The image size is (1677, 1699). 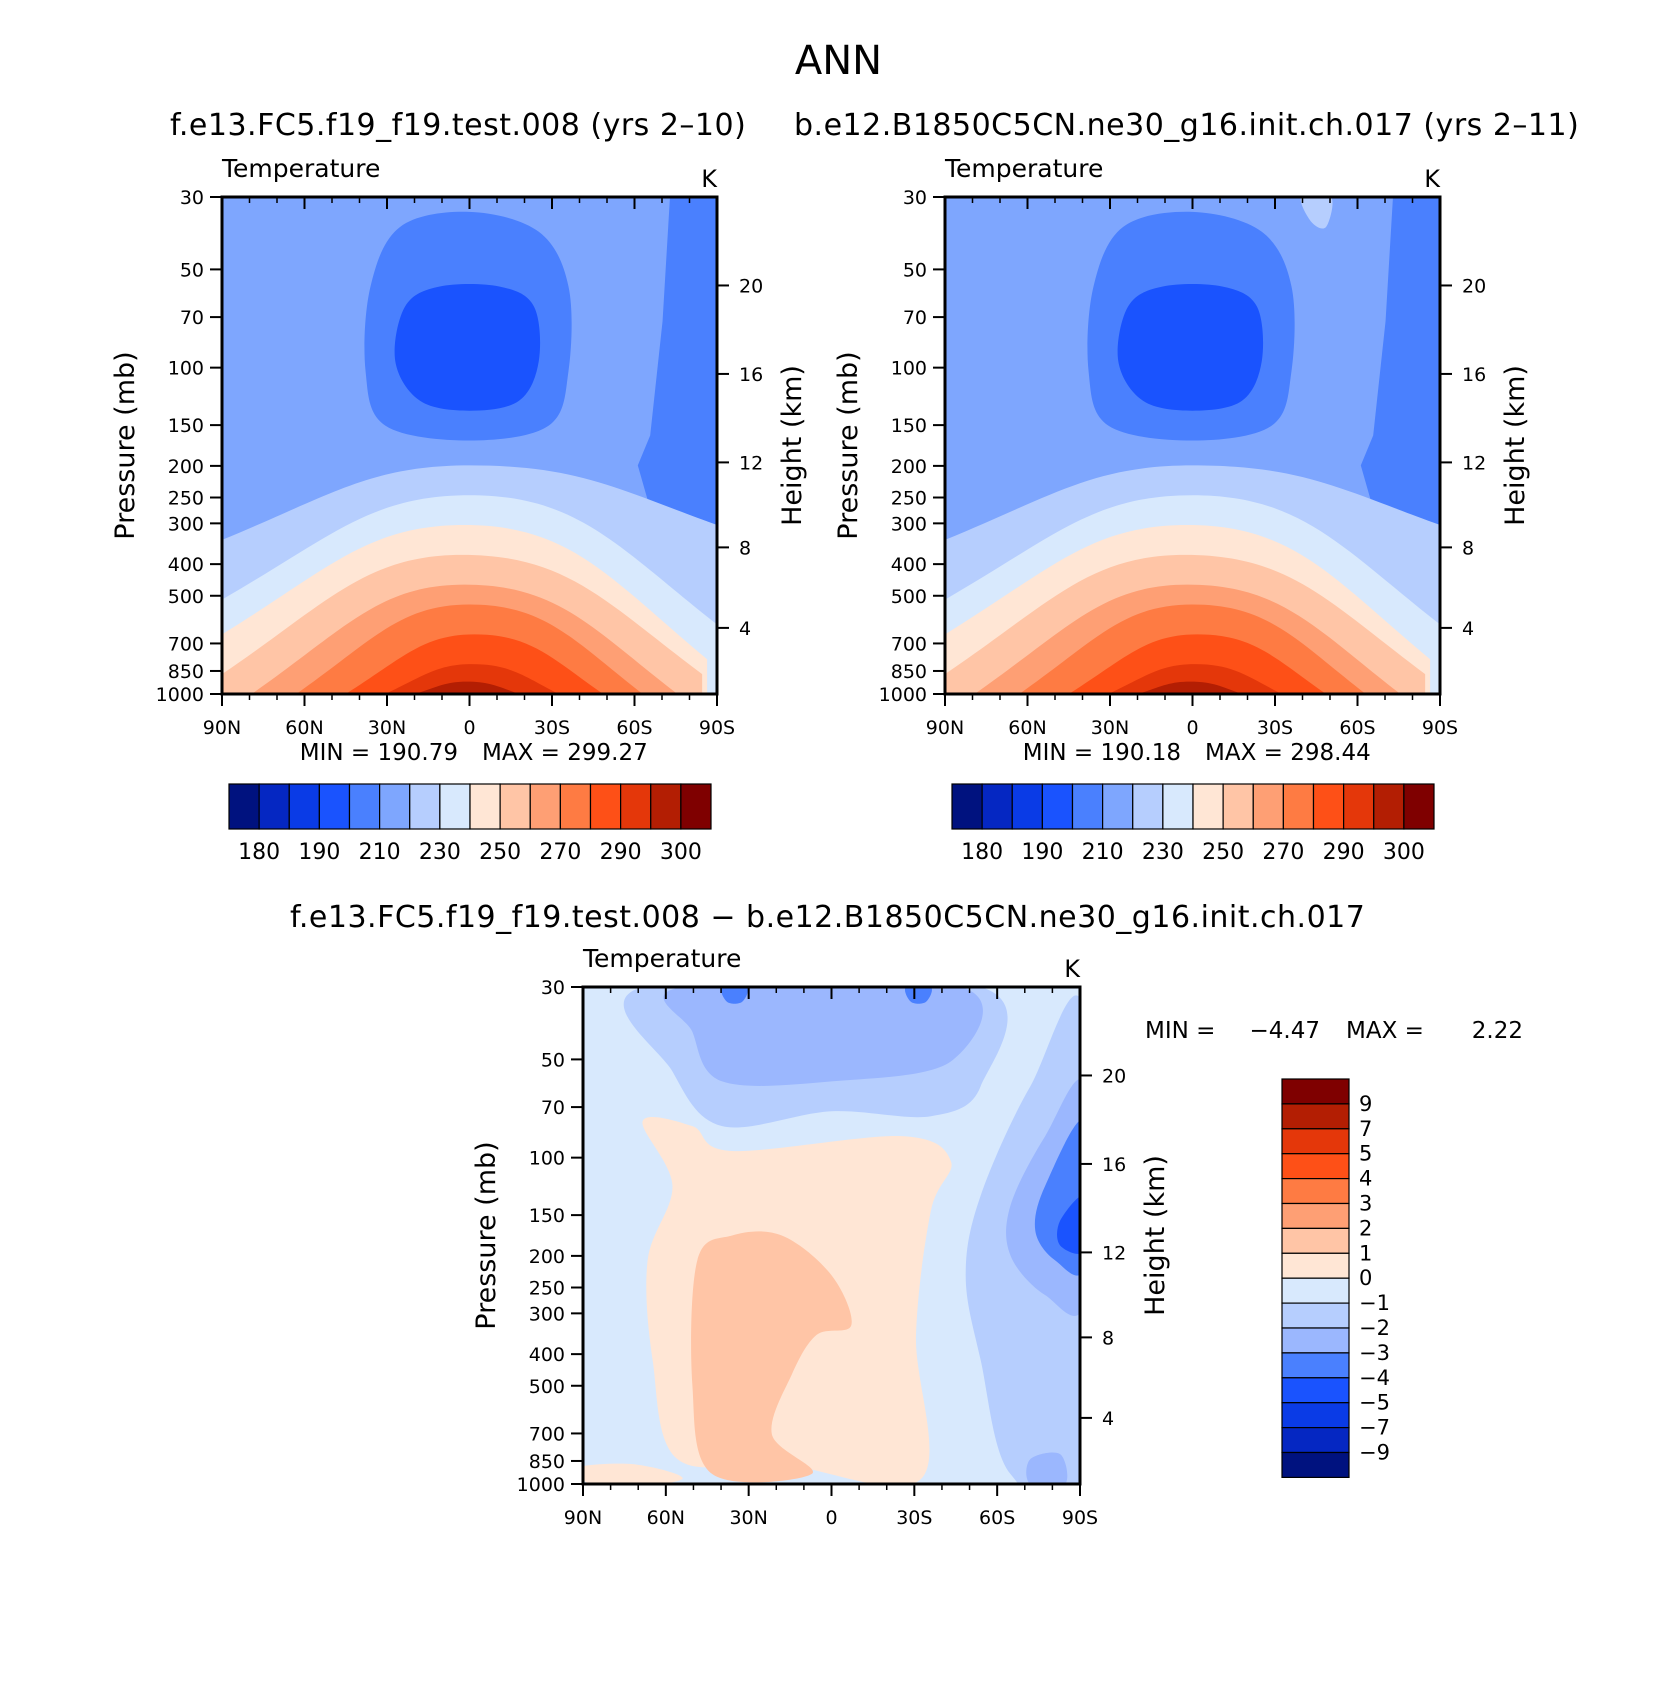 What do you see at coordinates (469, 445) in the screenshot?
I see `test-contour-field` at bounding box center [469, 445].